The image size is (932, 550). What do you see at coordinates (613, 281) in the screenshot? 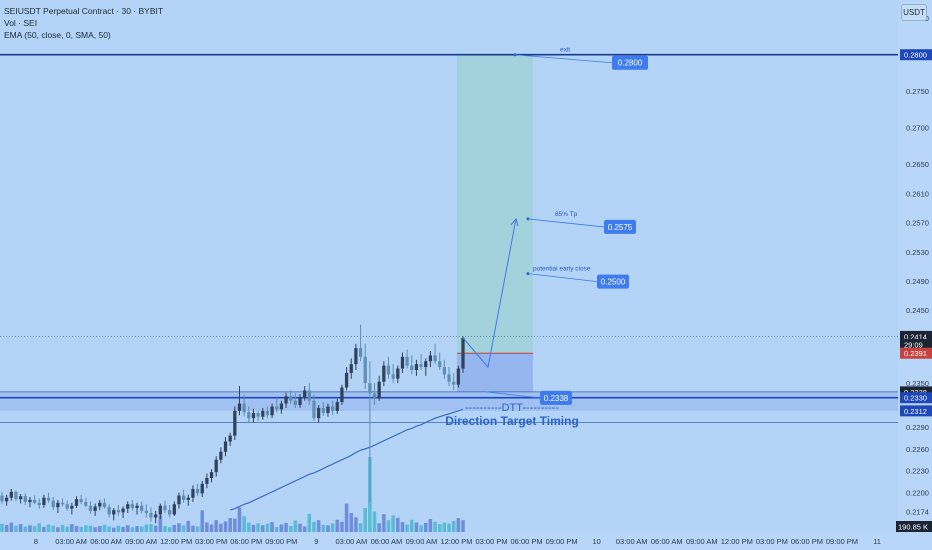
I see `early-close-annotation-badge` at bounding box center [613, 281].